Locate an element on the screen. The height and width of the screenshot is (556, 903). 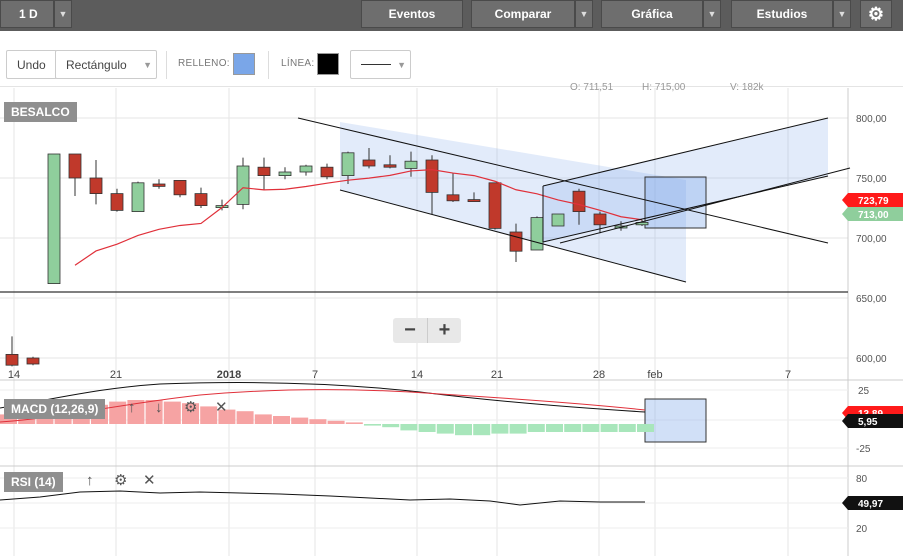
x-axis: 14 21 2018 7 14 21 28 feb 7 is located at coordinates (399, 375).